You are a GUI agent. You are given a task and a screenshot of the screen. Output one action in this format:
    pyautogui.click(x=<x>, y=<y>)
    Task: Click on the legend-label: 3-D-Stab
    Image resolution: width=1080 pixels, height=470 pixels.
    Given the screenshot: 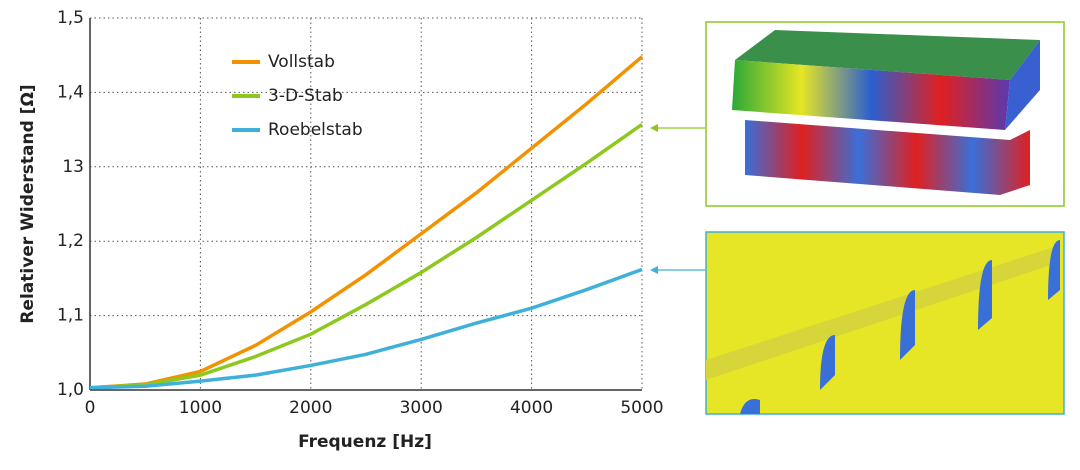 What is the action you would take?
    pyautogui.click(x=305, y=96)
    